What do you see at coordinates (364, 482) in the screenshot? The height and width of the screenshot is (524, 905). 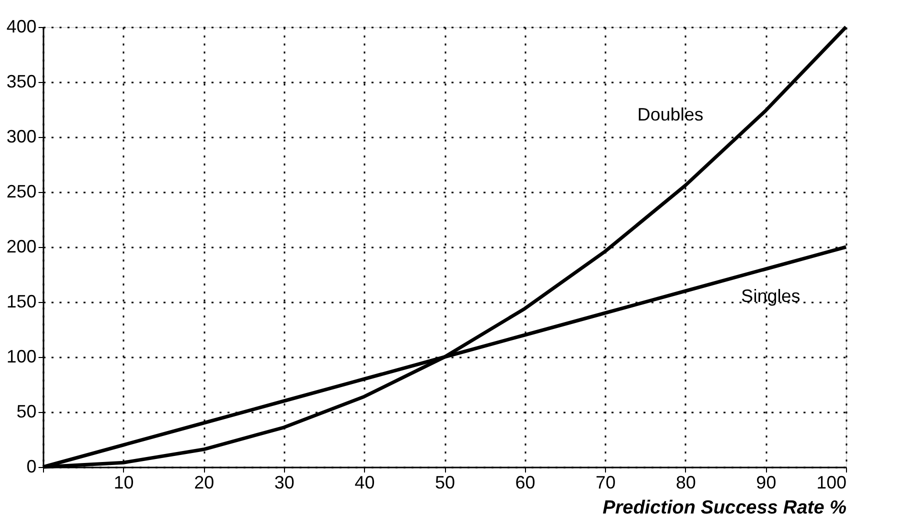 I see `x-tick-label: 40` at bounding box center [364, 482].